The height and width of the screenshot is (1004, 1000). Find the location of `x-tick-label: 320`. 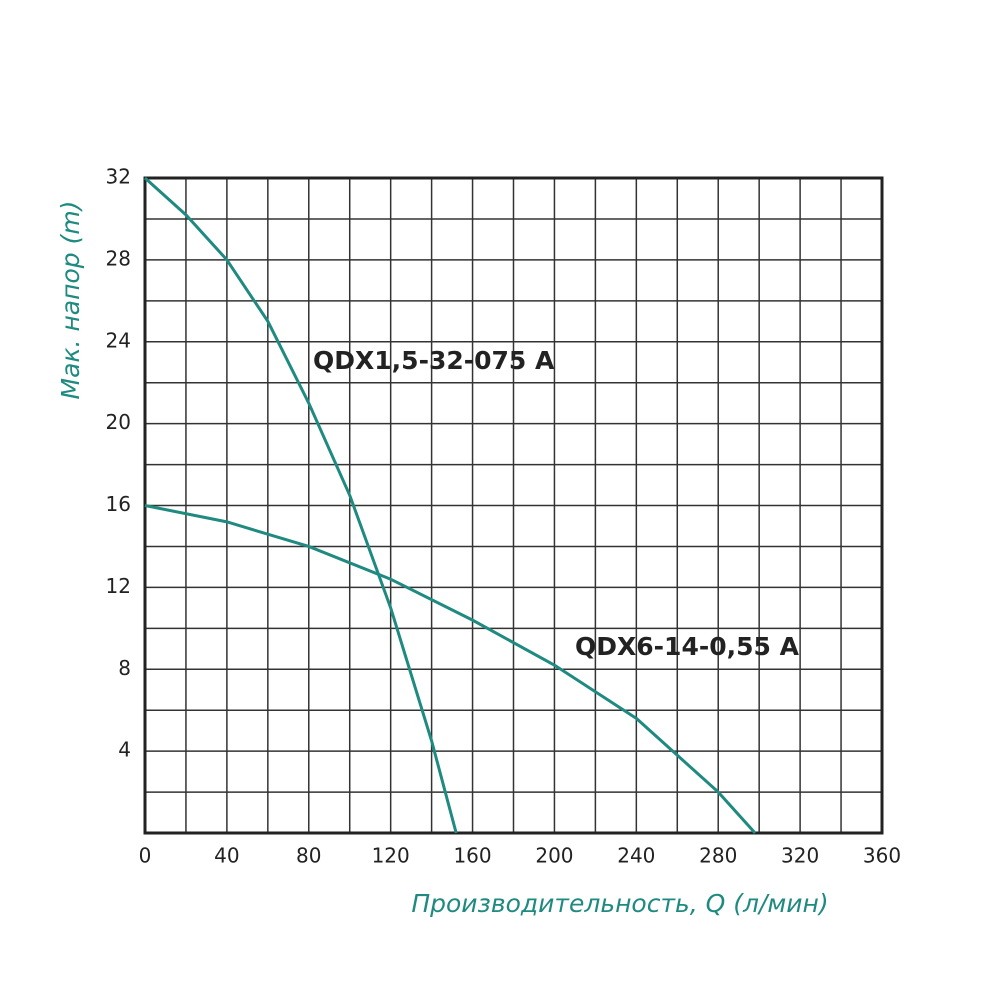

x-tick-label: 320 is located at coordinates (800, 856).